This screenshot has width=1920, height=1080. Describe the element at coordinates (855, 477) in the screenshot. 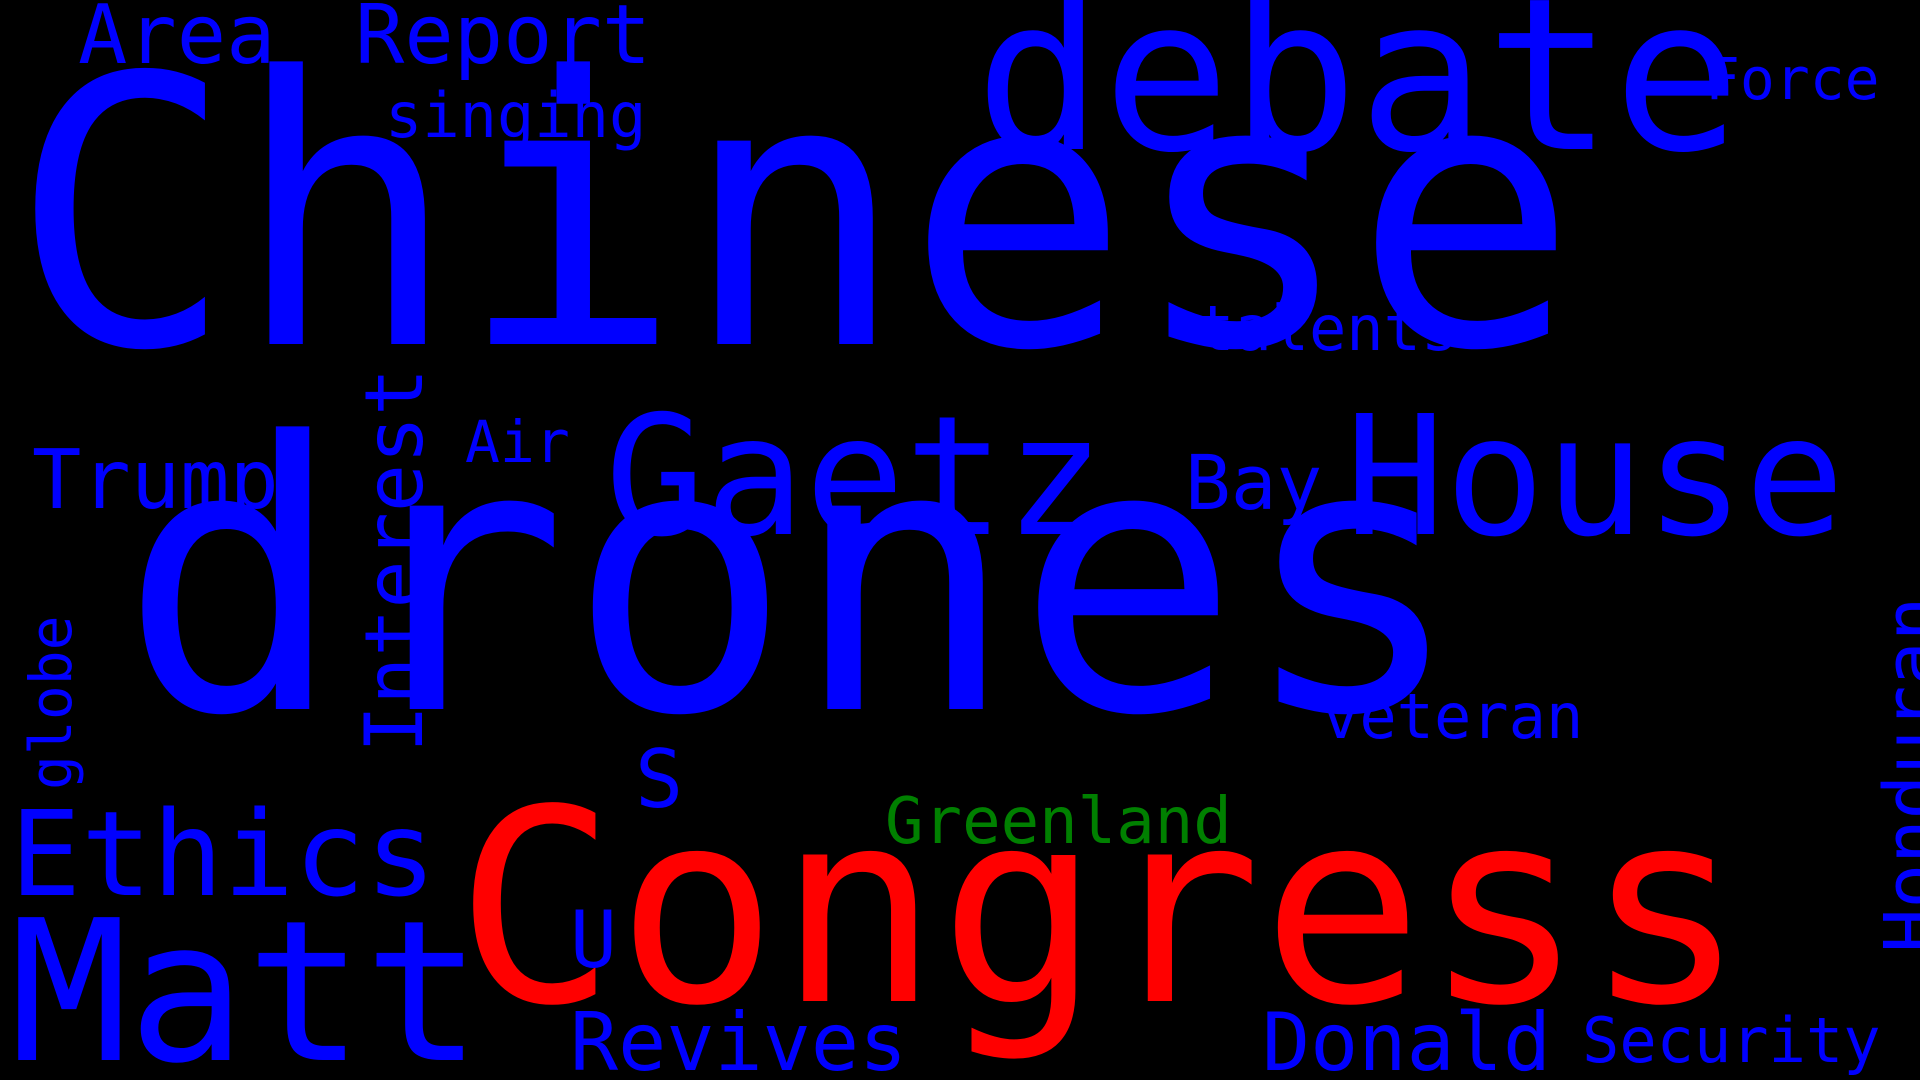

I see `word-gaetz: Gaetz` at that location.